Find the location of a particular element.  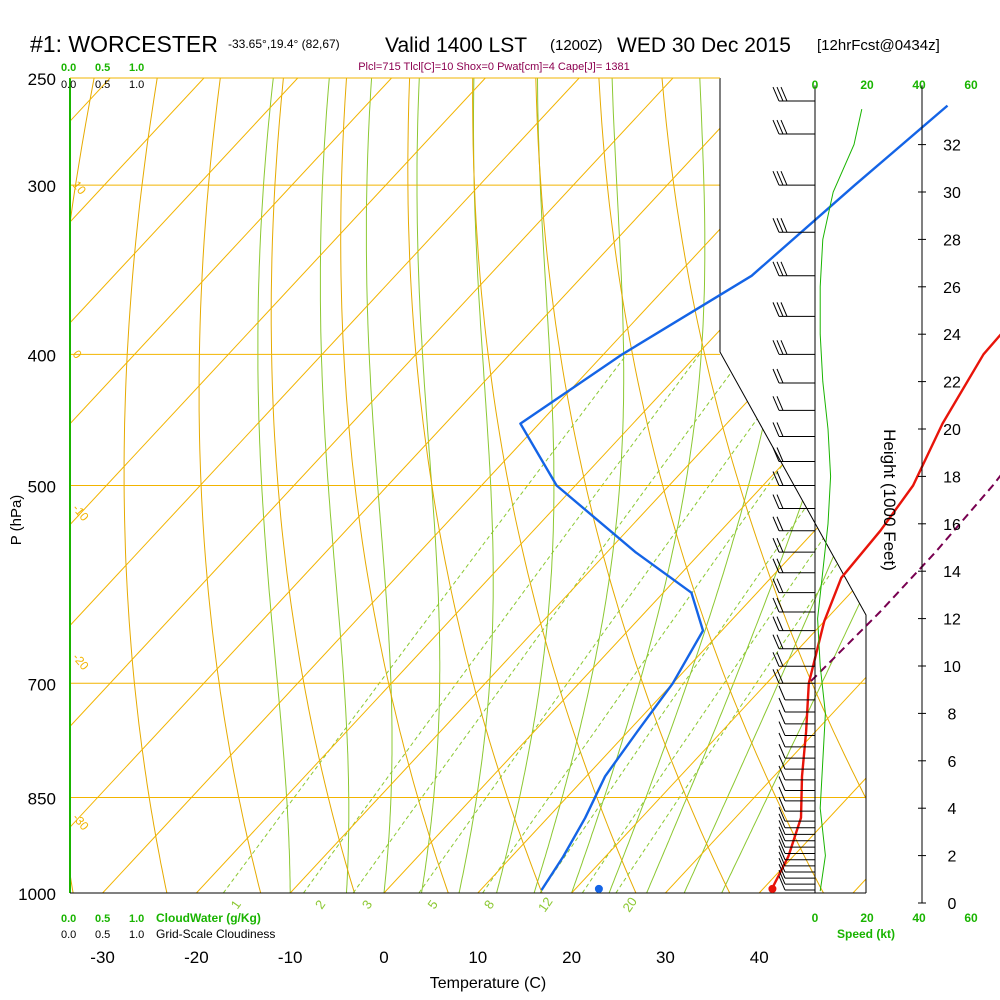

temperature-tick-label: -30 is located at coordinates (102, 957).